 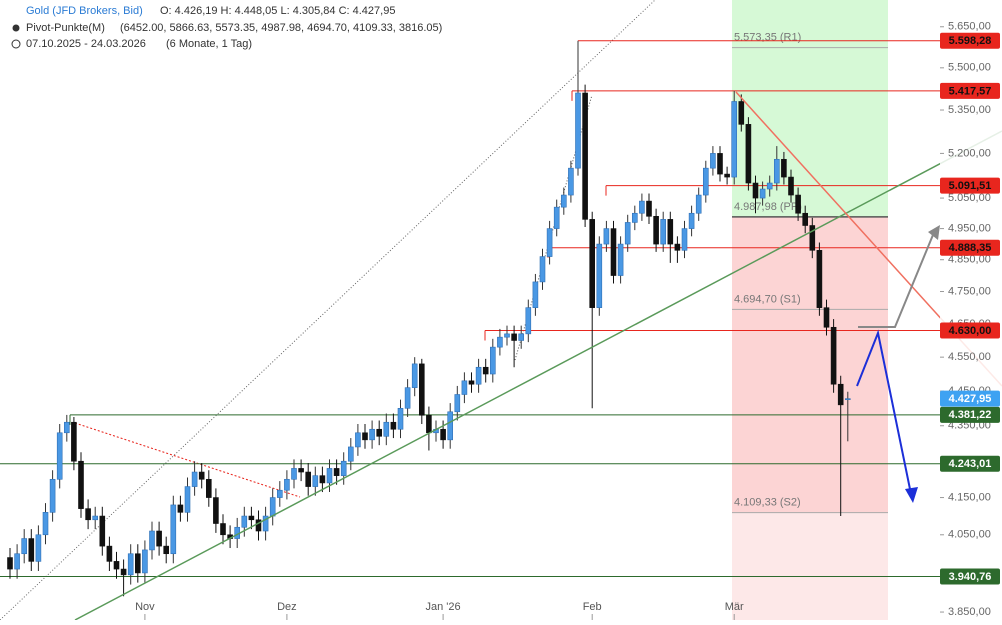 What do you see at coordinates (969, 198) in the screenshot?
I see `y-tick-label: 5.050,00` at bounding box center [969, 198].